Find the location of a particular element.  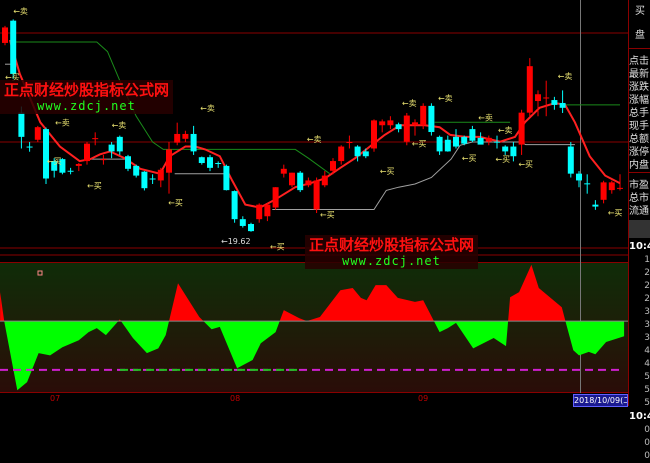

tick-value: 1 is located at coordinates (647, 260).